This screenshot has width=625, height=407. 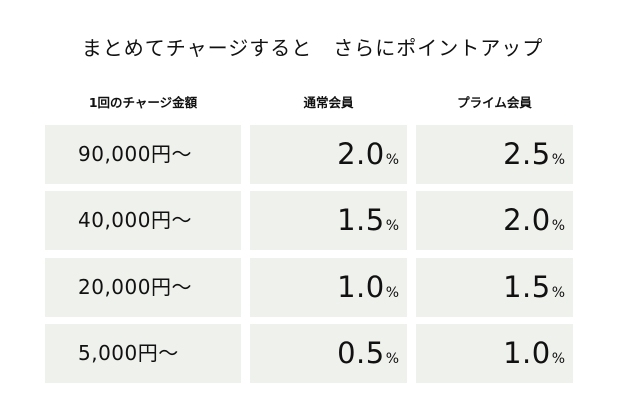 I want to click on regular-rate-cell: 0.5%, so click(x=328, y=353).